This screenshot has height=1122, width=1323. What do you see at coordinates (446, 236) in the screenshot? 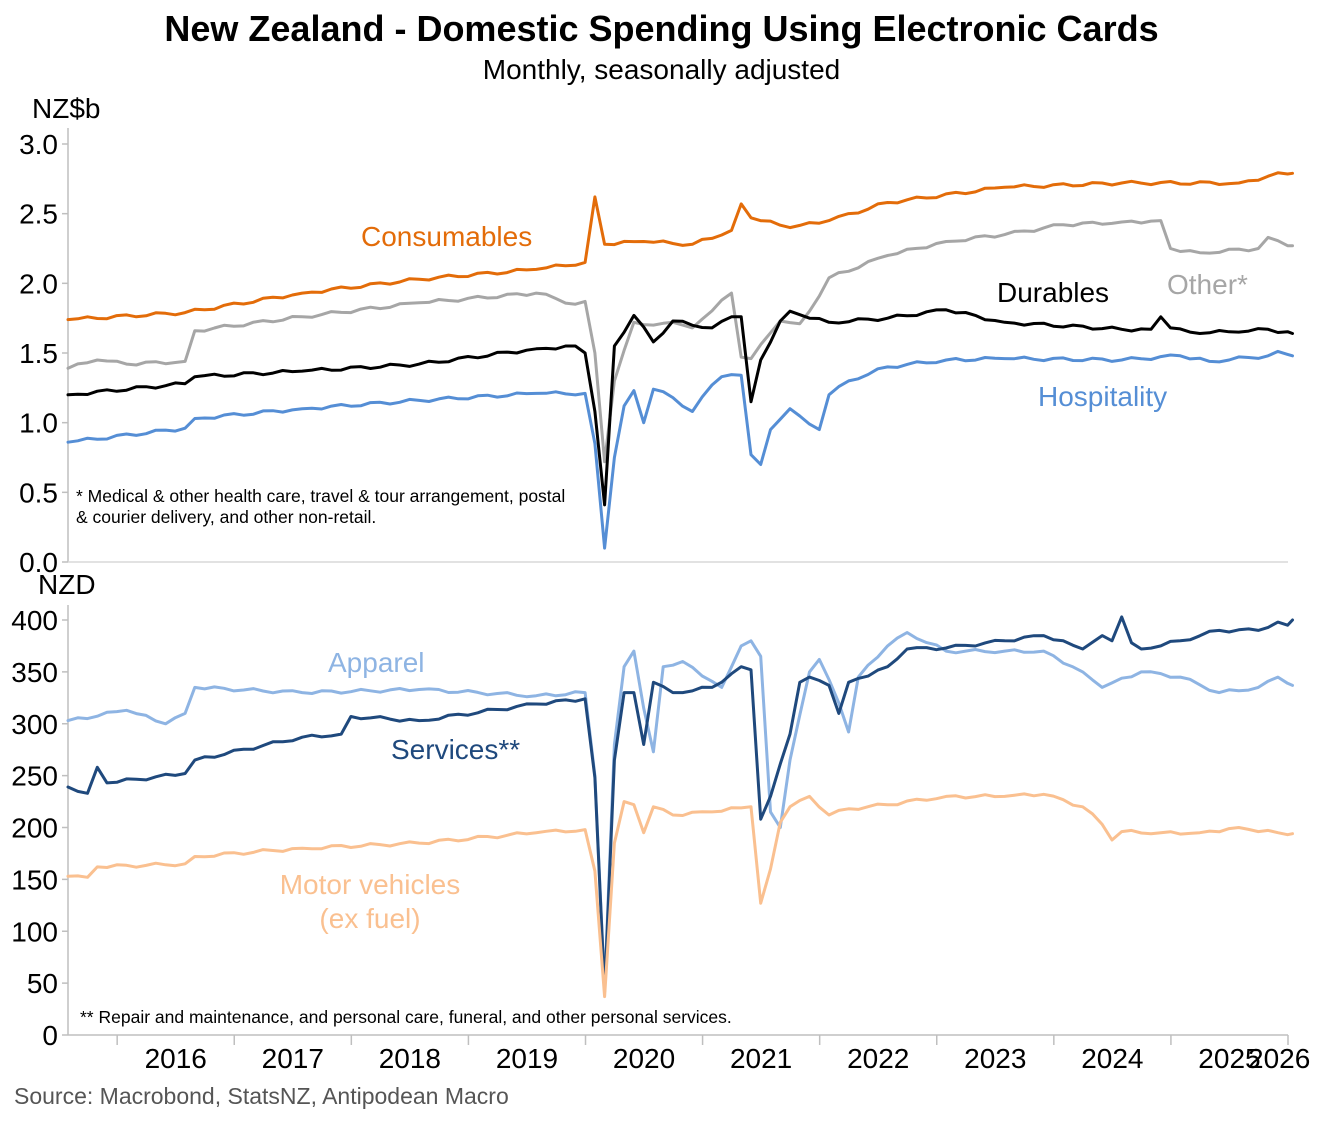
I see `label-consumables: Consumables` at bounding box center [446, 236].